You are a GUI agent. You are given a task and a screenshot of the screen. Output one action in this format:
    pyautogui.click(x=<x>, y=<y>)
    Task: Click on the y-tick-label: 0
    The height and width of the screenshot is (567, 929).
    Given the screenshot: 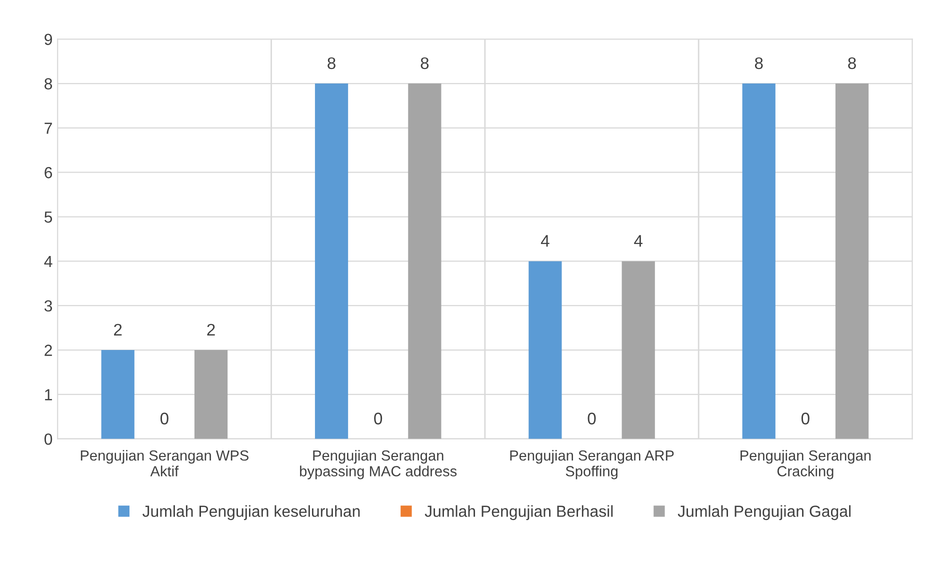 What is the action you would take?
    pyautogui.click(x=48, y=439)
    